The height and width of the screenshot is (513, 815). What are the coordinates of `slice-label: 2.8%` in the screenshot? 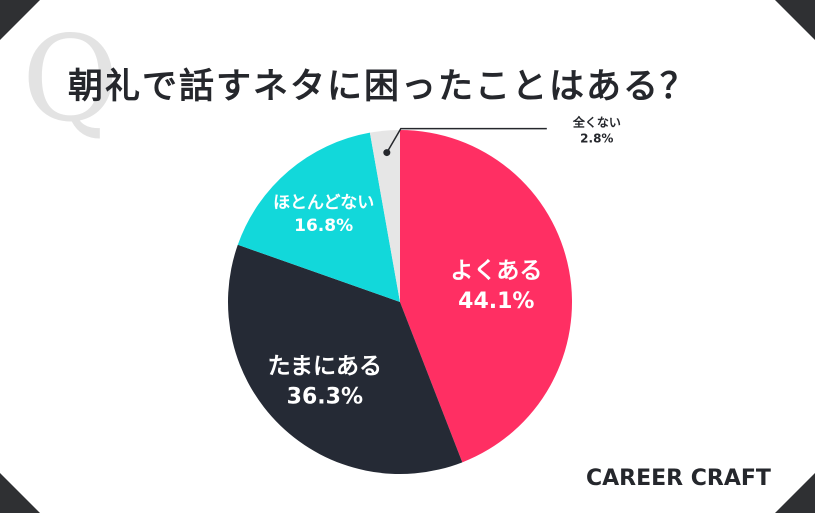 It's located at (596, 139).